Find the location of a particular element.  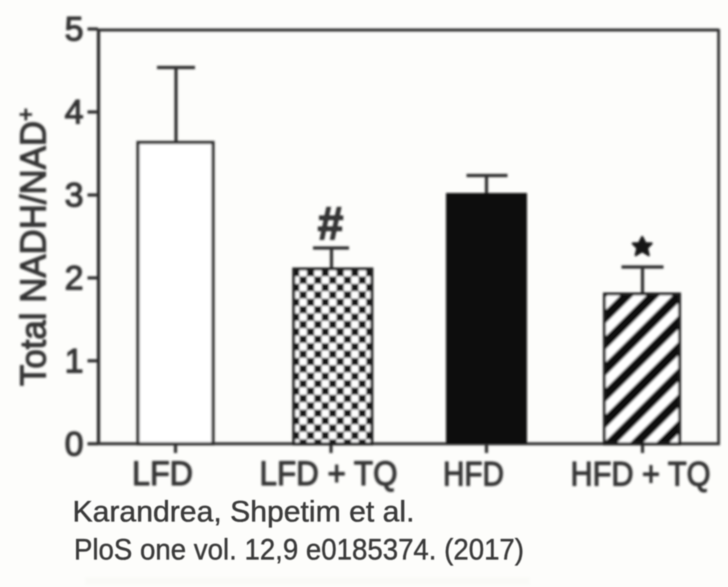

svg-text: LFD is located at coordinates (162, 474).